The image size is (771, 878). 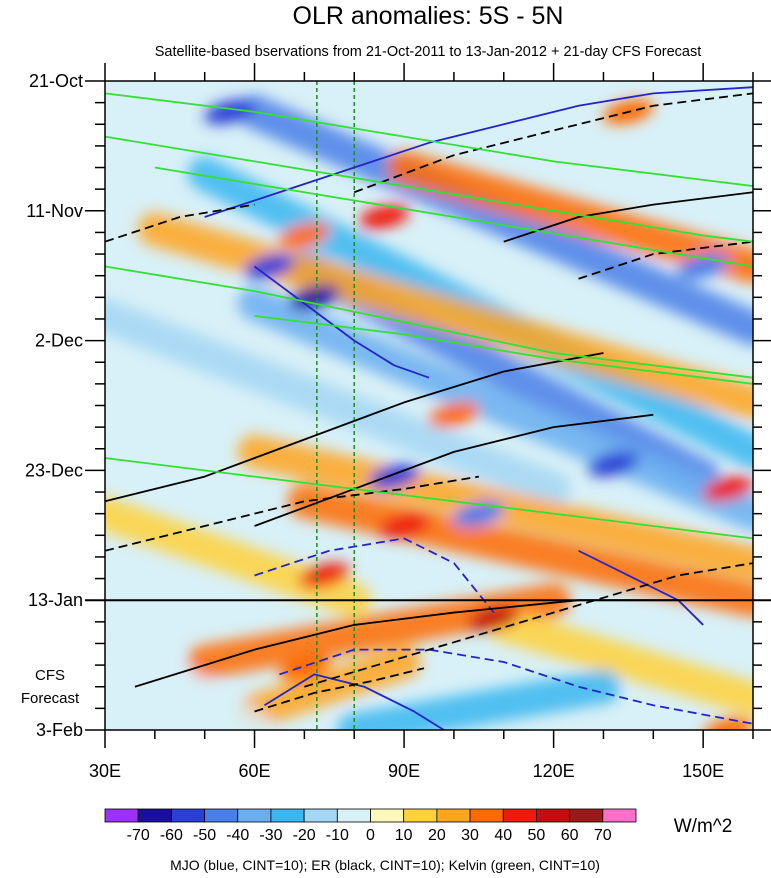 What do you see at coordinates (50, 675) in the screenshot?
I see `forecast-label-line1: CFS` at bounding box center [50, 675].